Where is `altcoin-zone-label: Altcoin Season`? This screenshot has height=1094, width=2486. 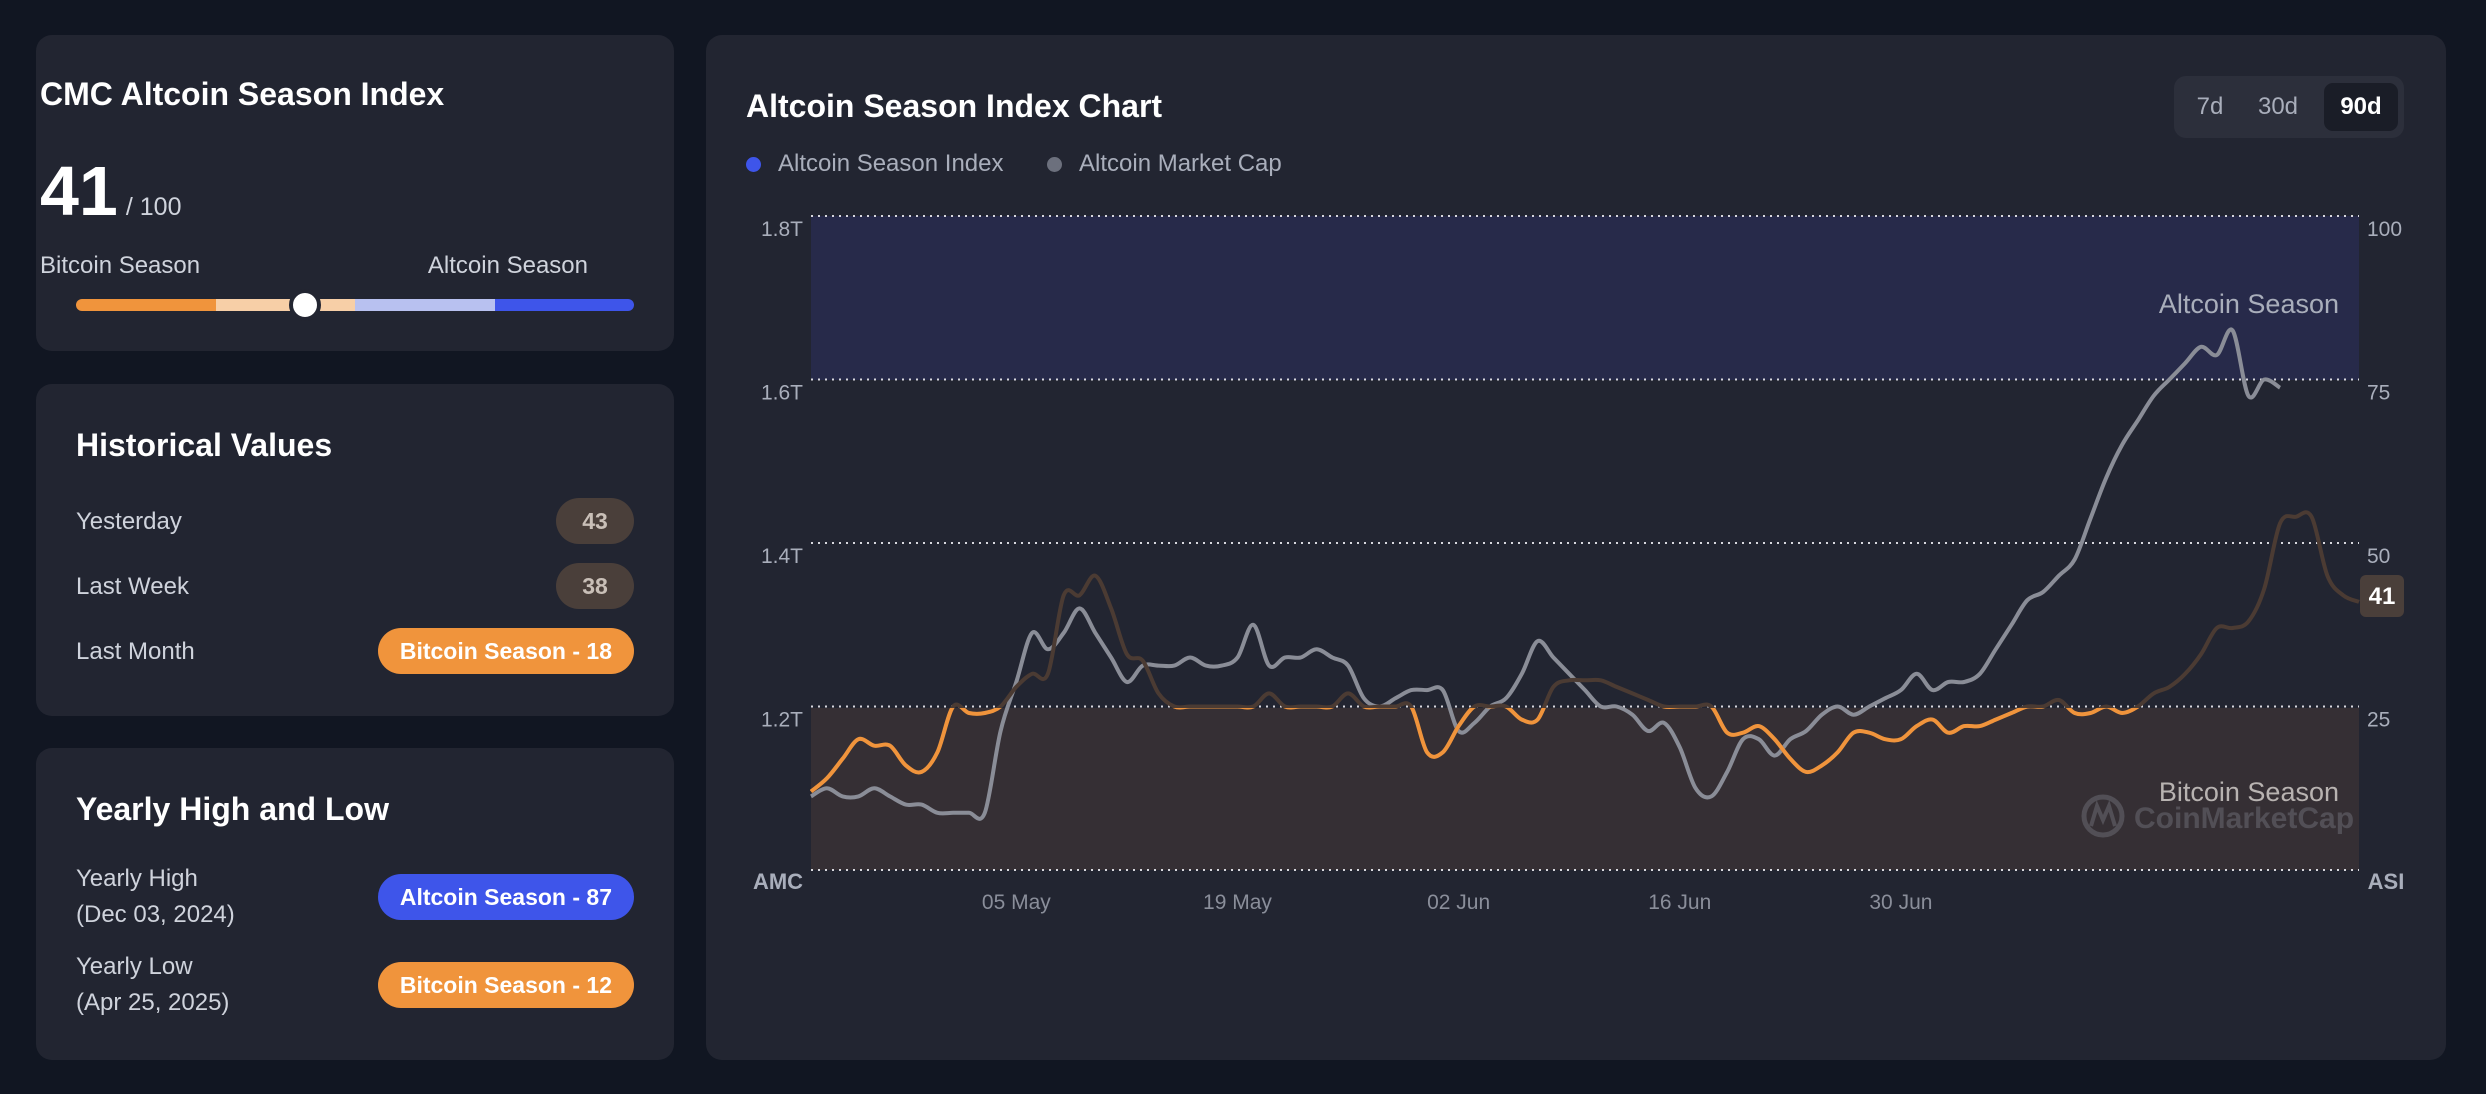 altcoin-zone-label: Altcoin Season is located at coordinates (2249, 304).